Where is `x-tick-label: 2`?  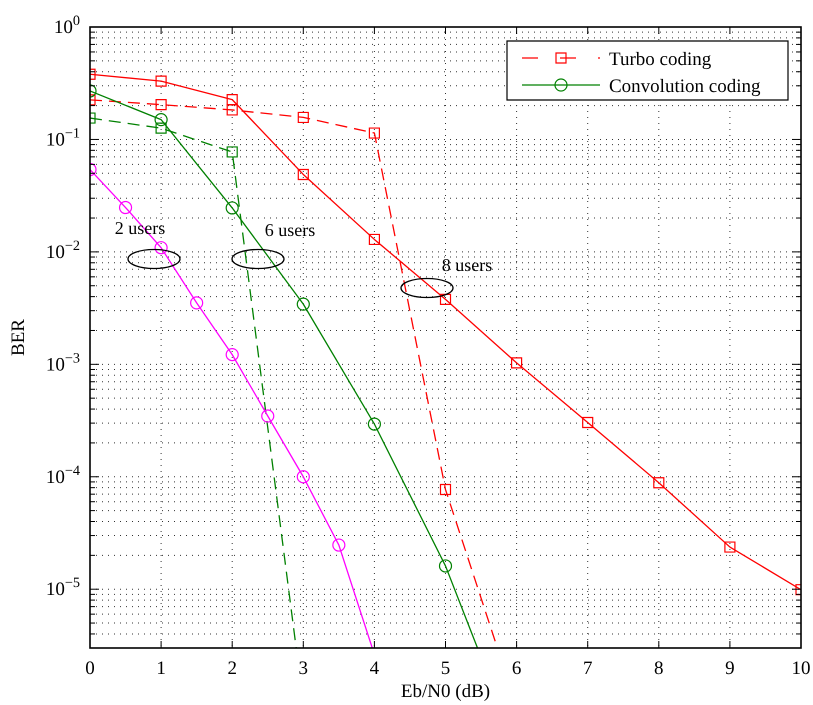
x-tick-label: 2 is located at coordinates (232, 668).